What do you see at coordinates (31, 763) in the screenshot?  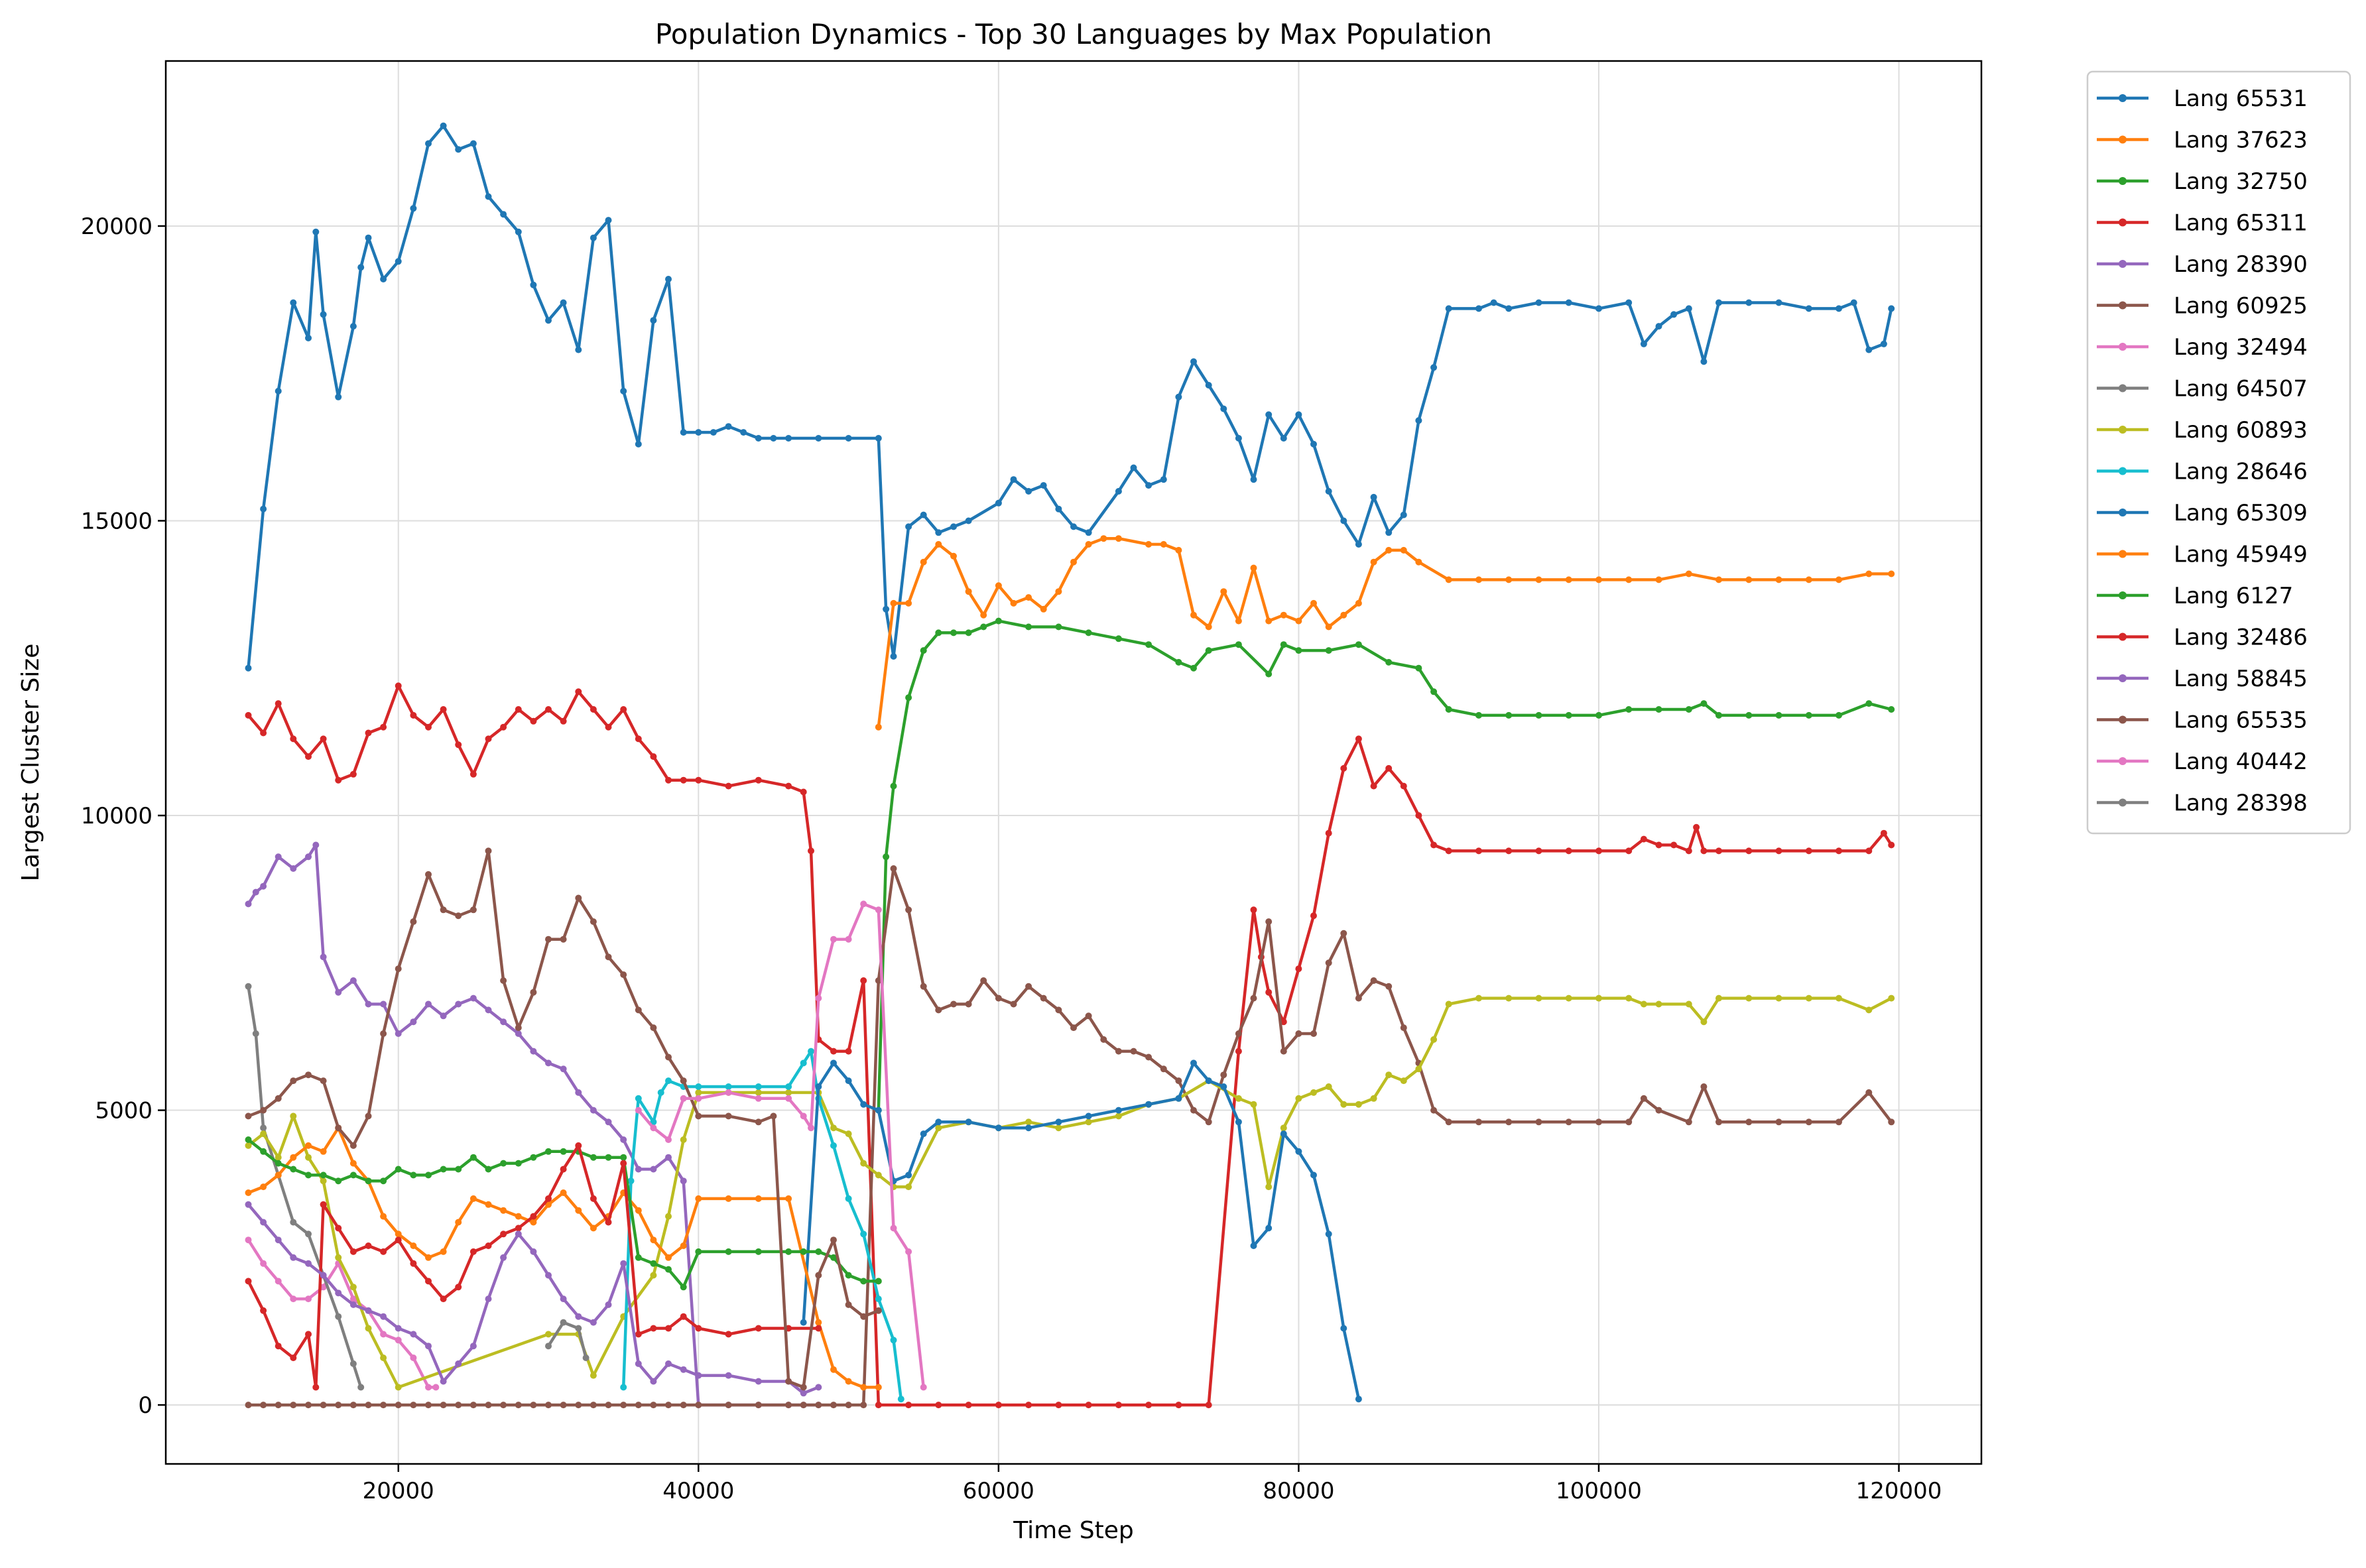 I see `y-axis-label: Largest Cluster Size` at bounding box center [31, 763].